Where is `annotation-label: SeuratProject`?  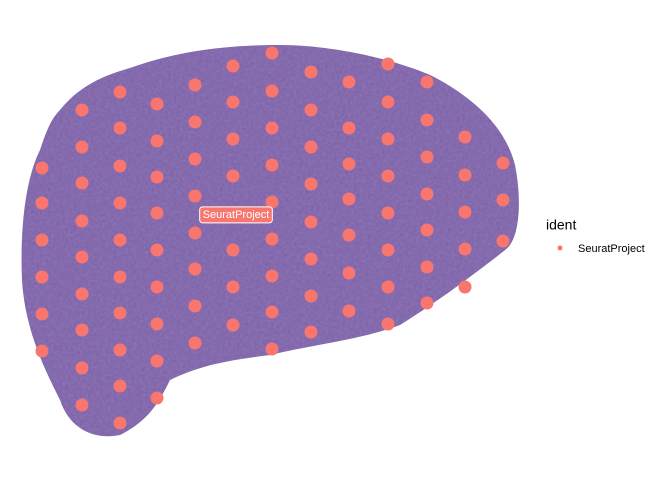
annotation-label: SeuratProject is located at coordinates (236, 215).